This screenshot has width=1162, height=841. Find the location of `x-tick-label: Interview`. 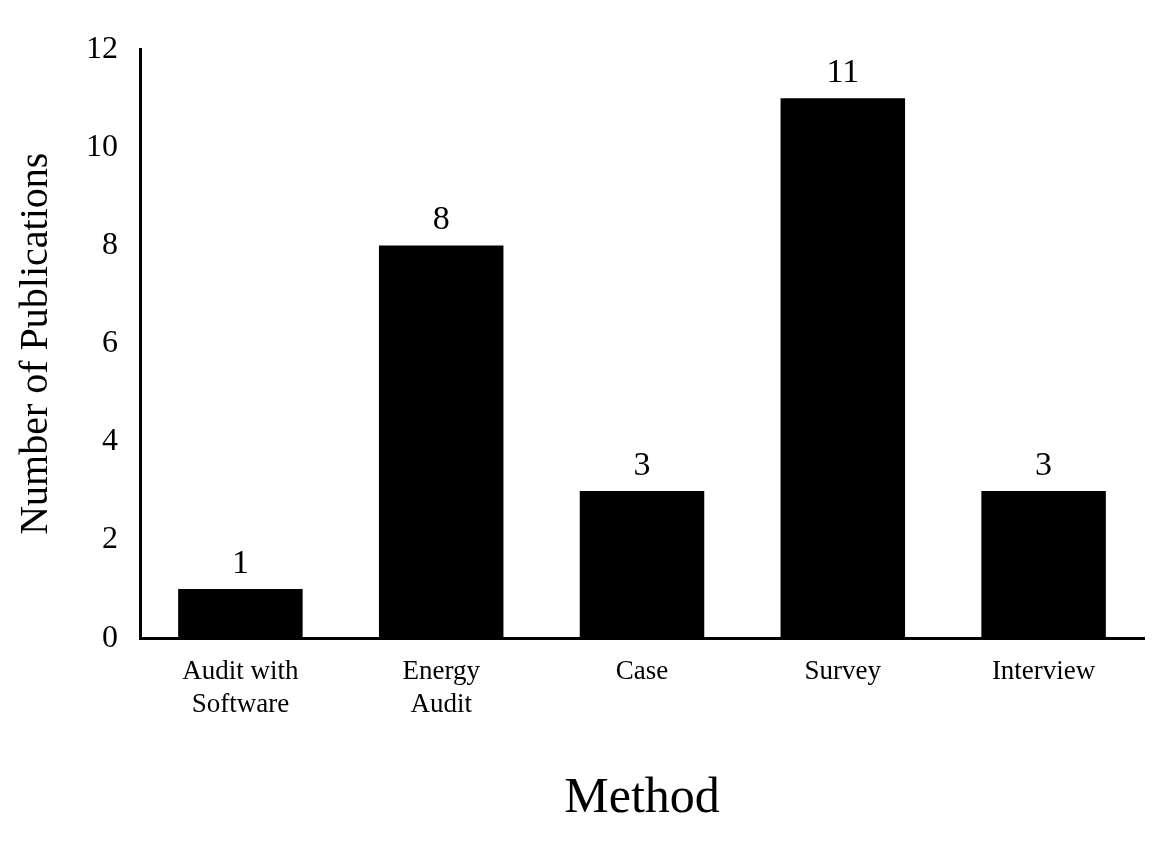

x-tick-label: Interview is located at coordinates (1043, 670).